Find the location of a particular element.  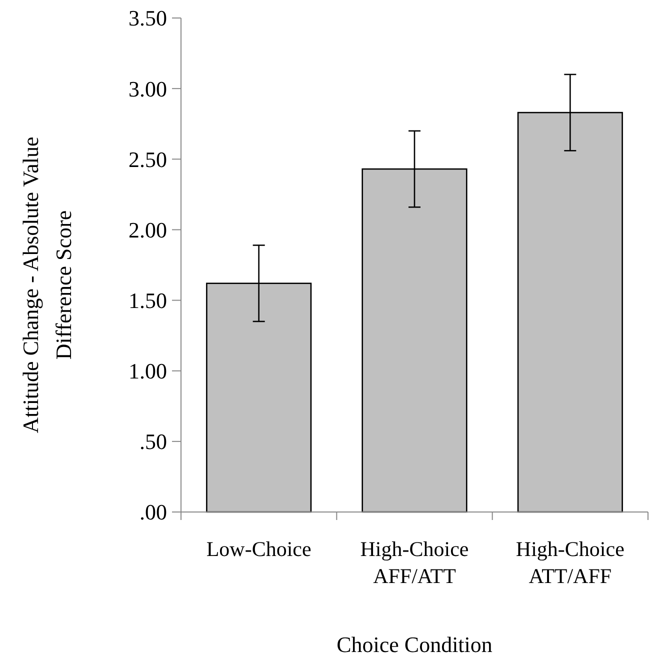

y-tick-label: 2.00 is located at coordinates (147, 229).